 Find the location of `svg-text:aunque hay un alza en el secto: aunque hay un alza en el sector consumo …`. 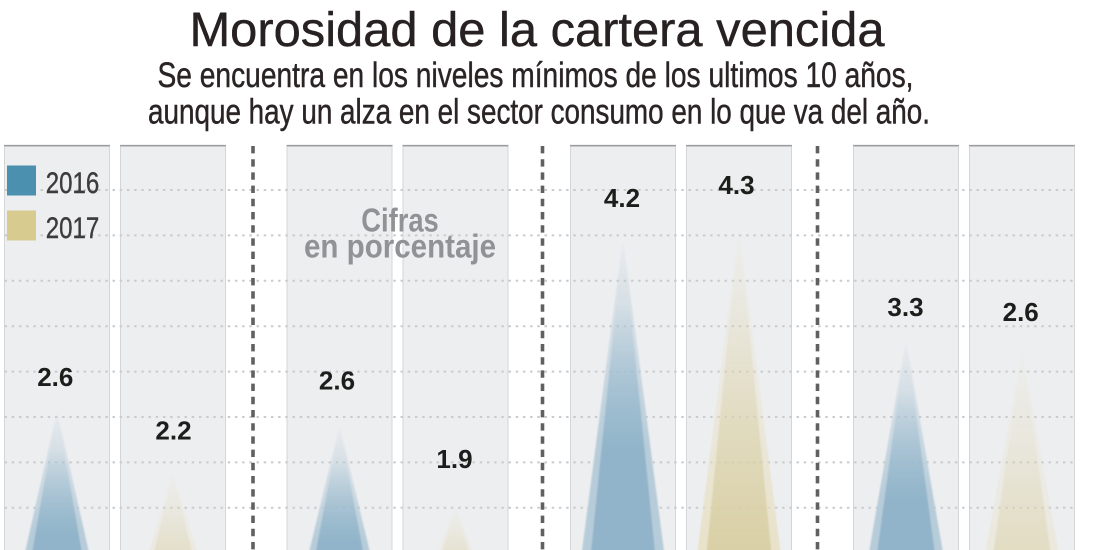

svg-text:aunque hay un alza en el secto: aunque hay un alza en el sector consumo … is located at coordinates (539, 112).